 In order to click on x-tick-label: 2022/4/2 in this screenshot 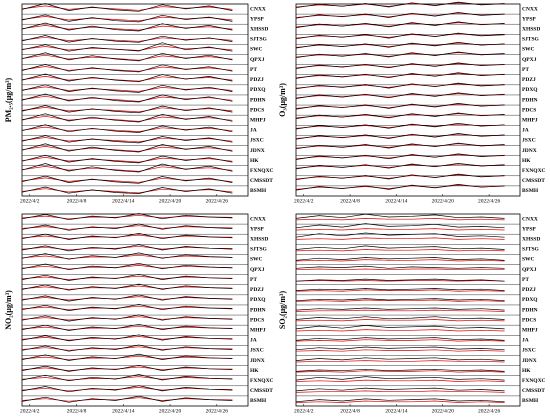, I will do `click(30, 201)`.